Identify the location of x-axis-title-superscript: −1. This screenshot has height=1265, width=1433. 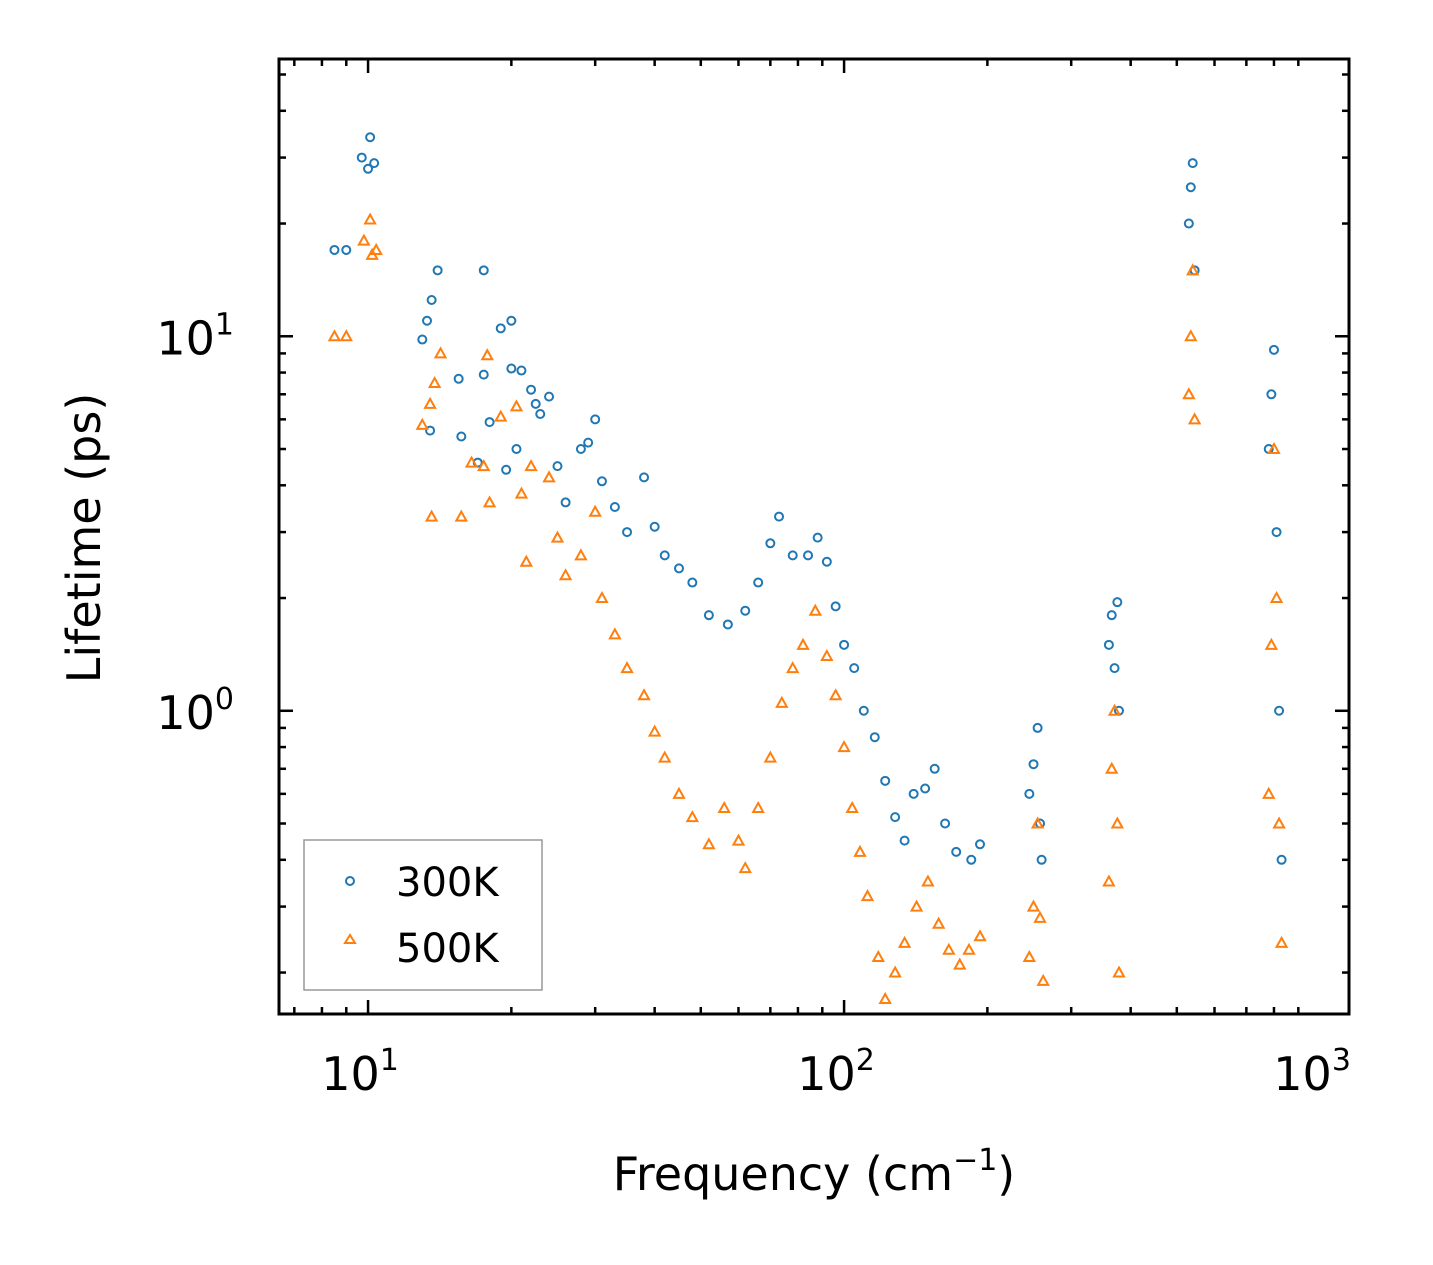
(975, 1160).